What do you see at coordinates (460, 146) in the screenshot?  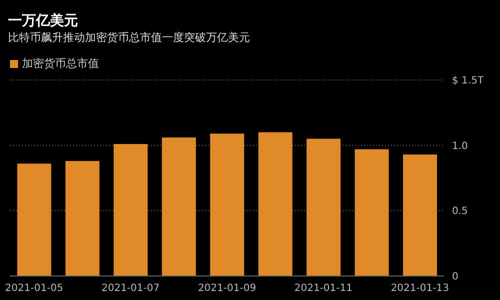 I see `y-tick-label: 1.0` at bounding box center [460, 146].